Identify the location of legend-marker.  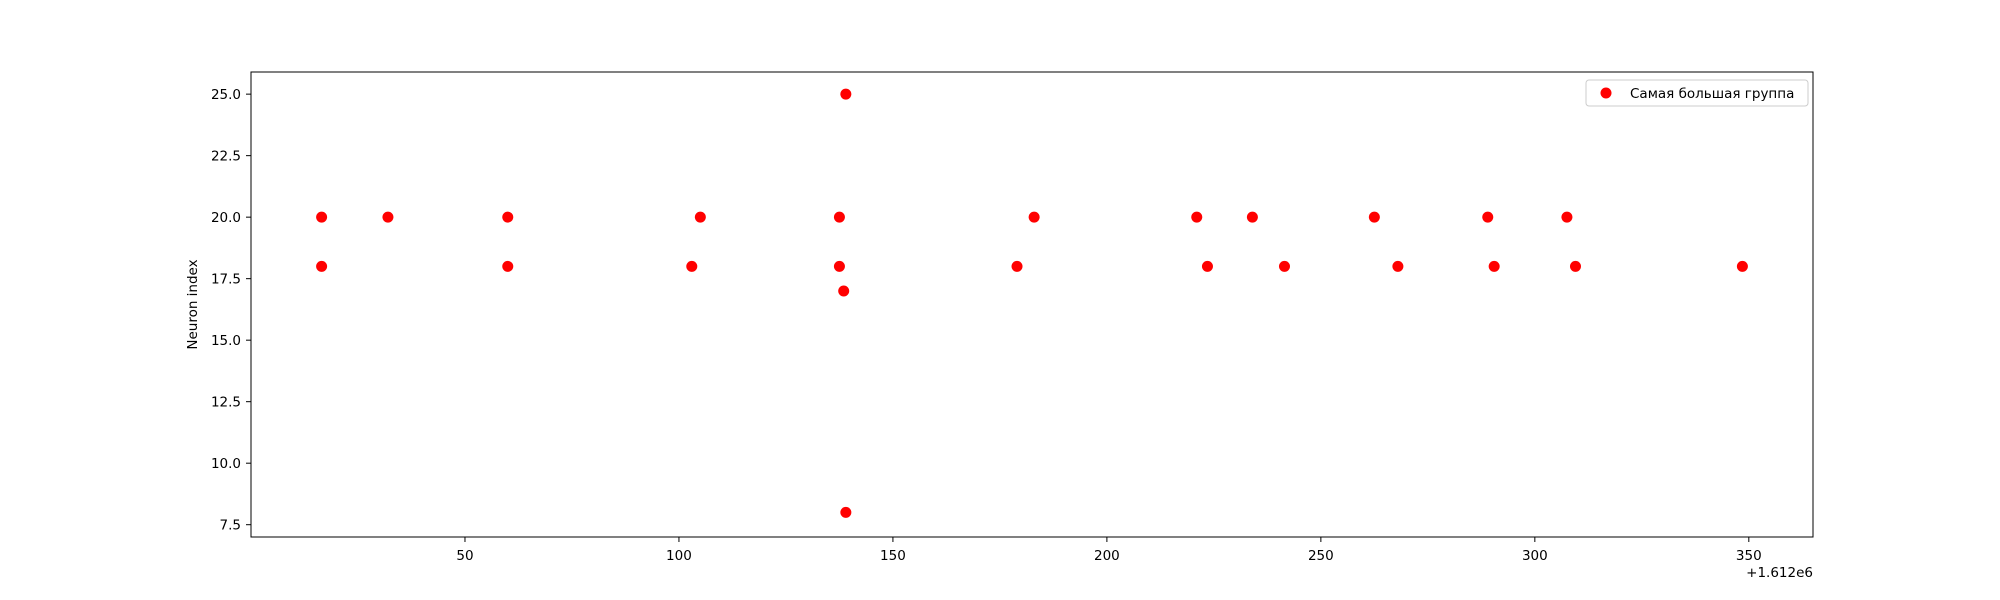
(1606, 93).